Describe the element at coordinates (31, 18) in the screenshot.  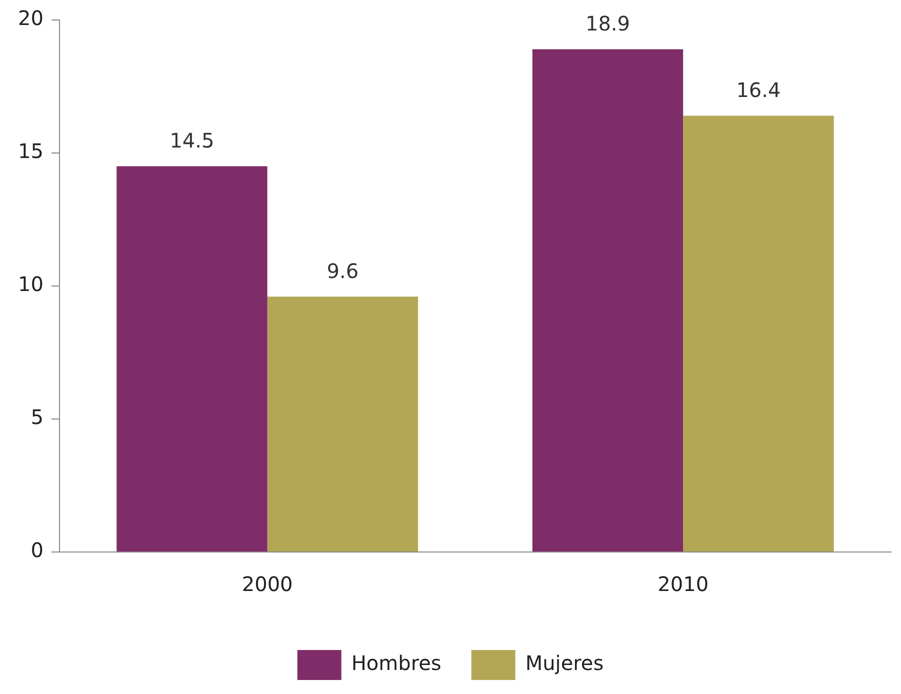
I see `y-tick-label: 20` at that location.